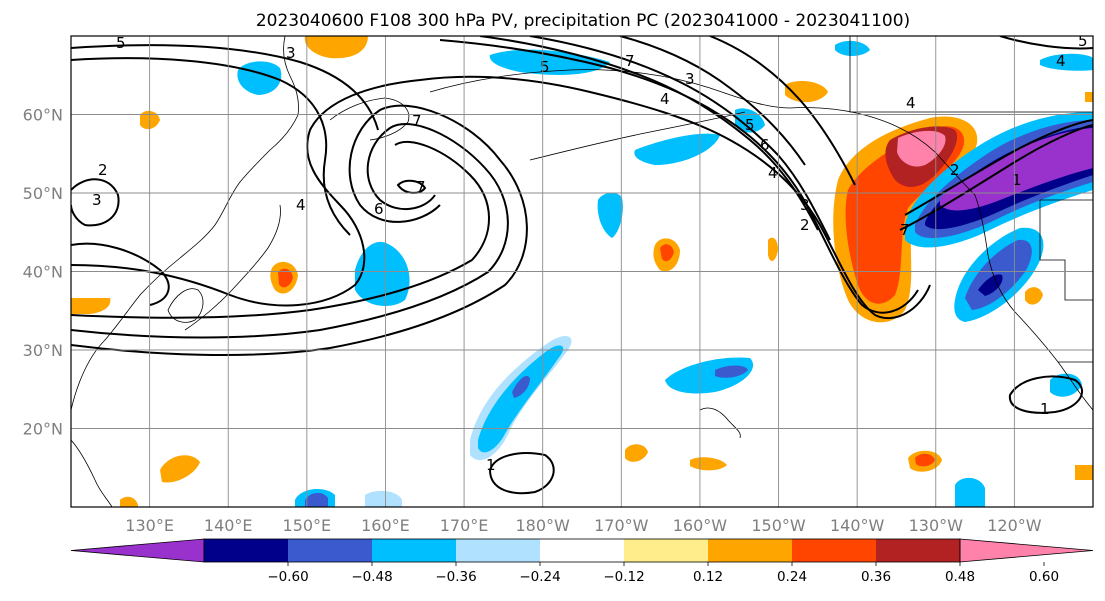  Describe the element at coordinates (521, 386) in the screenshot. I see `shade-negative-streak-core` at that location.